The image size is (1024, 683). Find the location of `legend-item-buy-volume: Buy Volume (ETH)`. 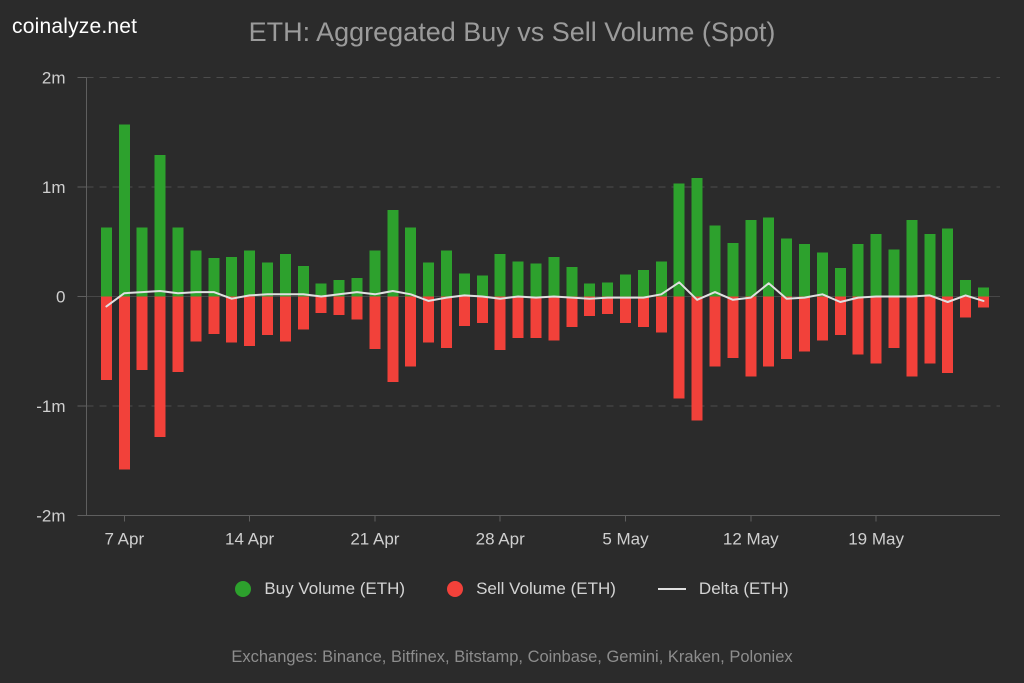

legend-item-buy-volume: Buy Volume (ETH) is located at coordinates (320, 589).